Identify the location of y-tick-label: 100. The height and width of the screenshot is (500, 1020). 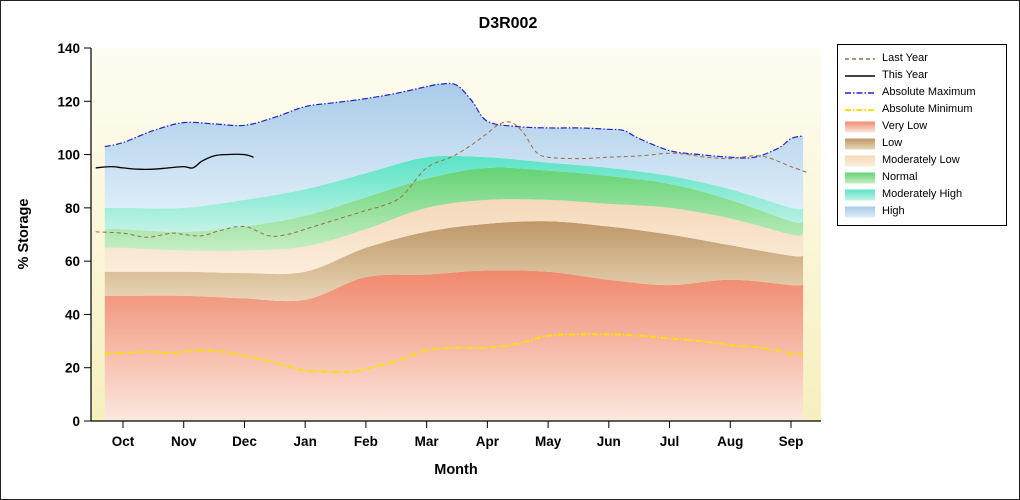
(68, 155).